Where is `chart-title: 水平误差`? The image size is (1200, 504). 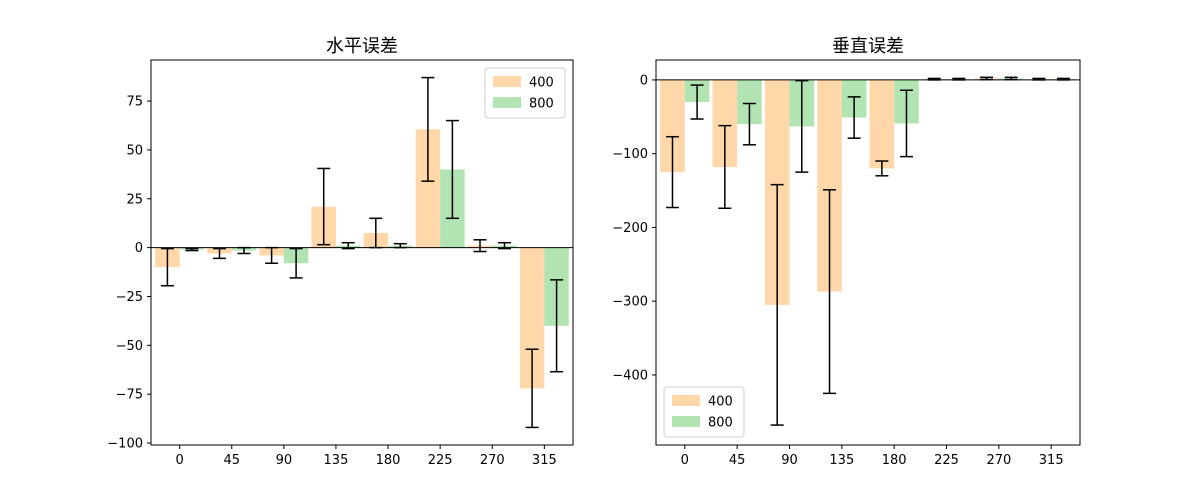
chart-title: 水平误差 is located at coordinates (362, 46).